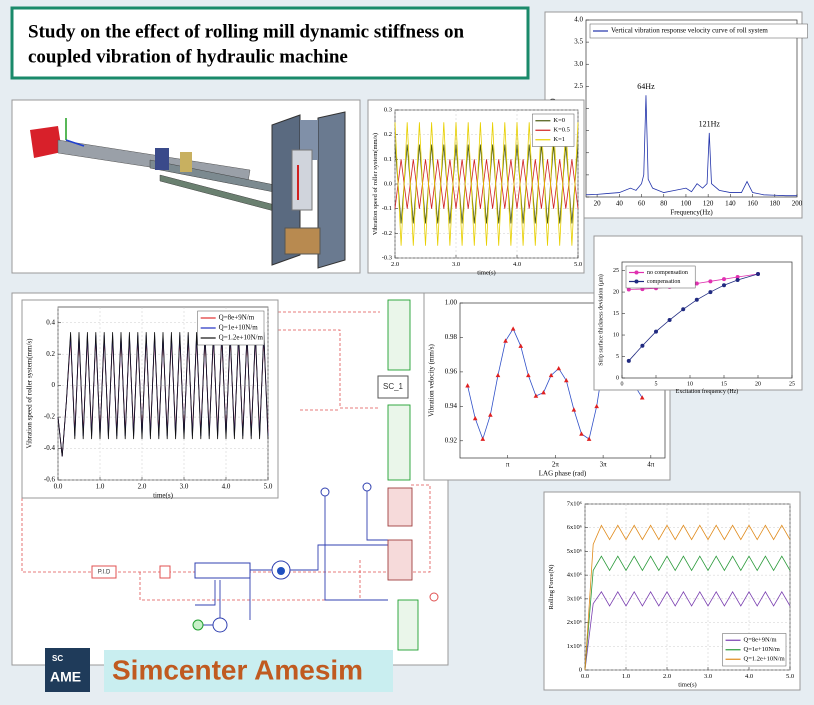 The image size is (814, 705). Describe the element at coordinates (574, 575) in the screenshot. I see `y-tick-label: 4x10⁶` at that location.